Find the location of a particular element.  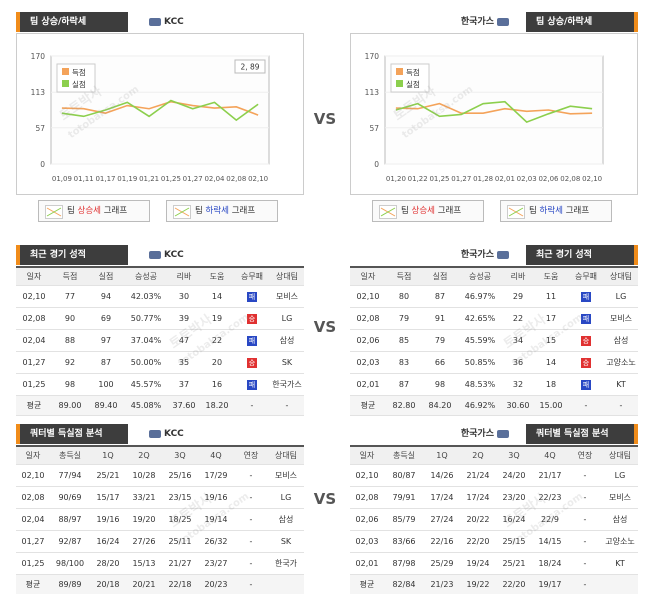

table-cell: 90/69 is located at coordinates (70, 497).